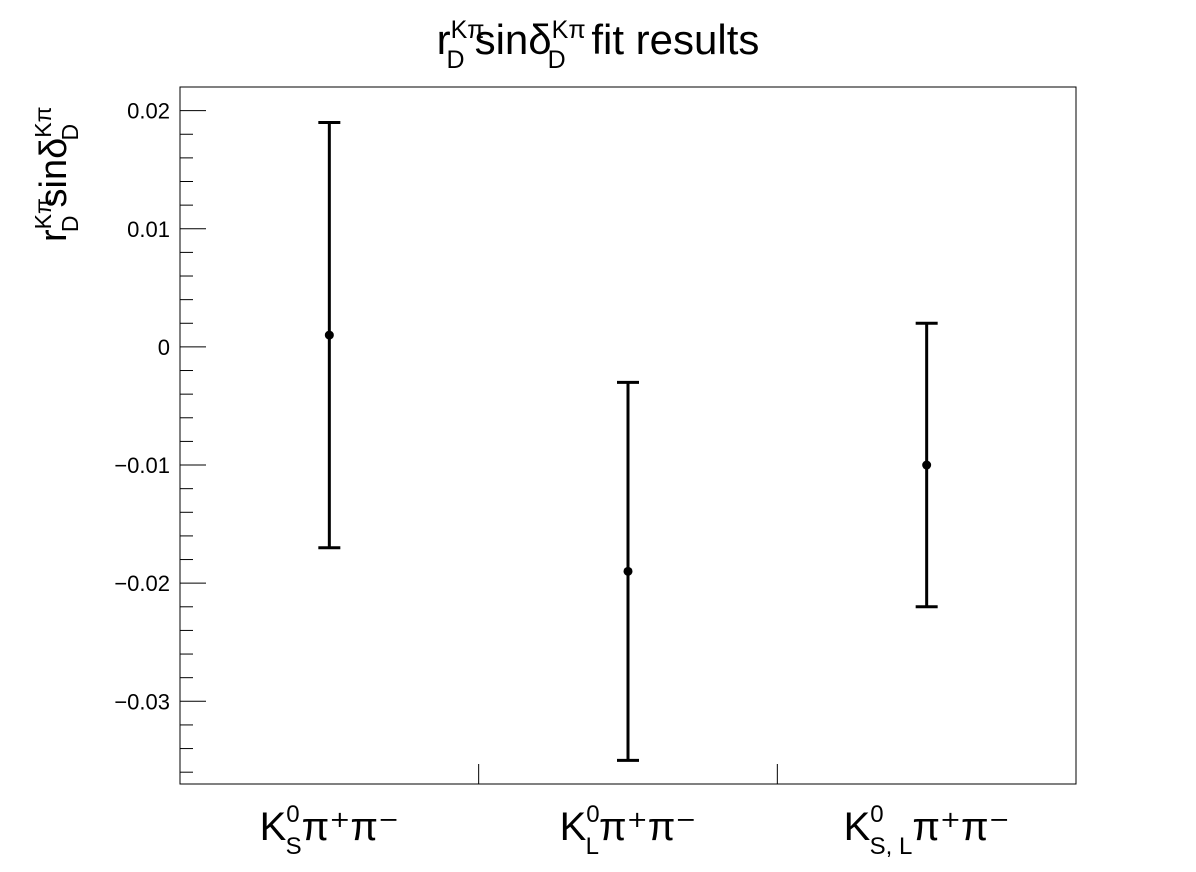  Describe the element at coordinates (628, 830) in the screenshot. I see `x-tick-label: K0 Lπ⁺π⁻` at that location.